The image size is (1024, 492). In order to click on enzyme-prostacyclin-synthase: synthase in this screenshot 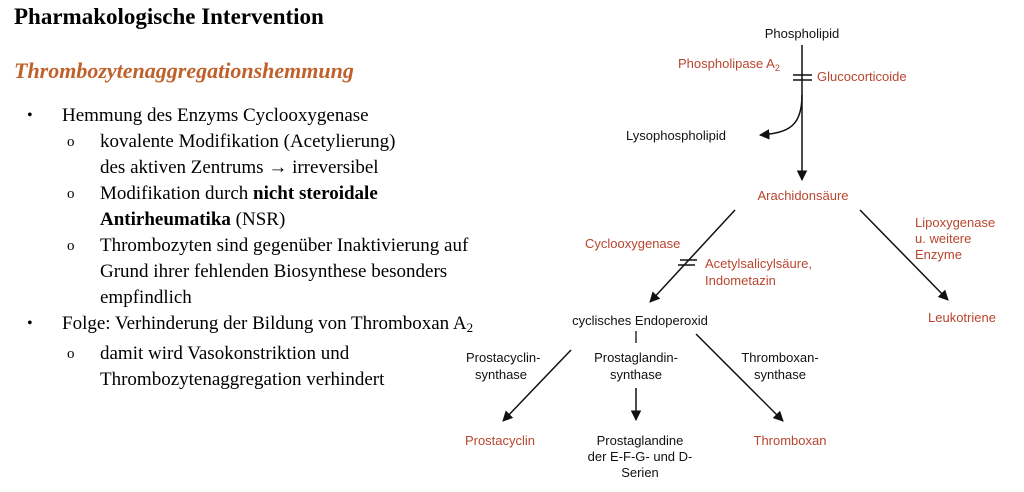, I will do `click(501, 374)`.